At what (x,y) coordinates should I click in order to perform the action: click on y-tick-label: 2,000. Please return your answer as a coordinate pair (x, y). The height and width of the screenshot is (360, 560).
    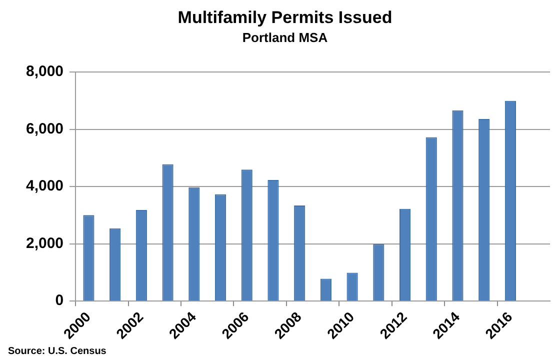
    Looking at the image, I should click on (45, 243).